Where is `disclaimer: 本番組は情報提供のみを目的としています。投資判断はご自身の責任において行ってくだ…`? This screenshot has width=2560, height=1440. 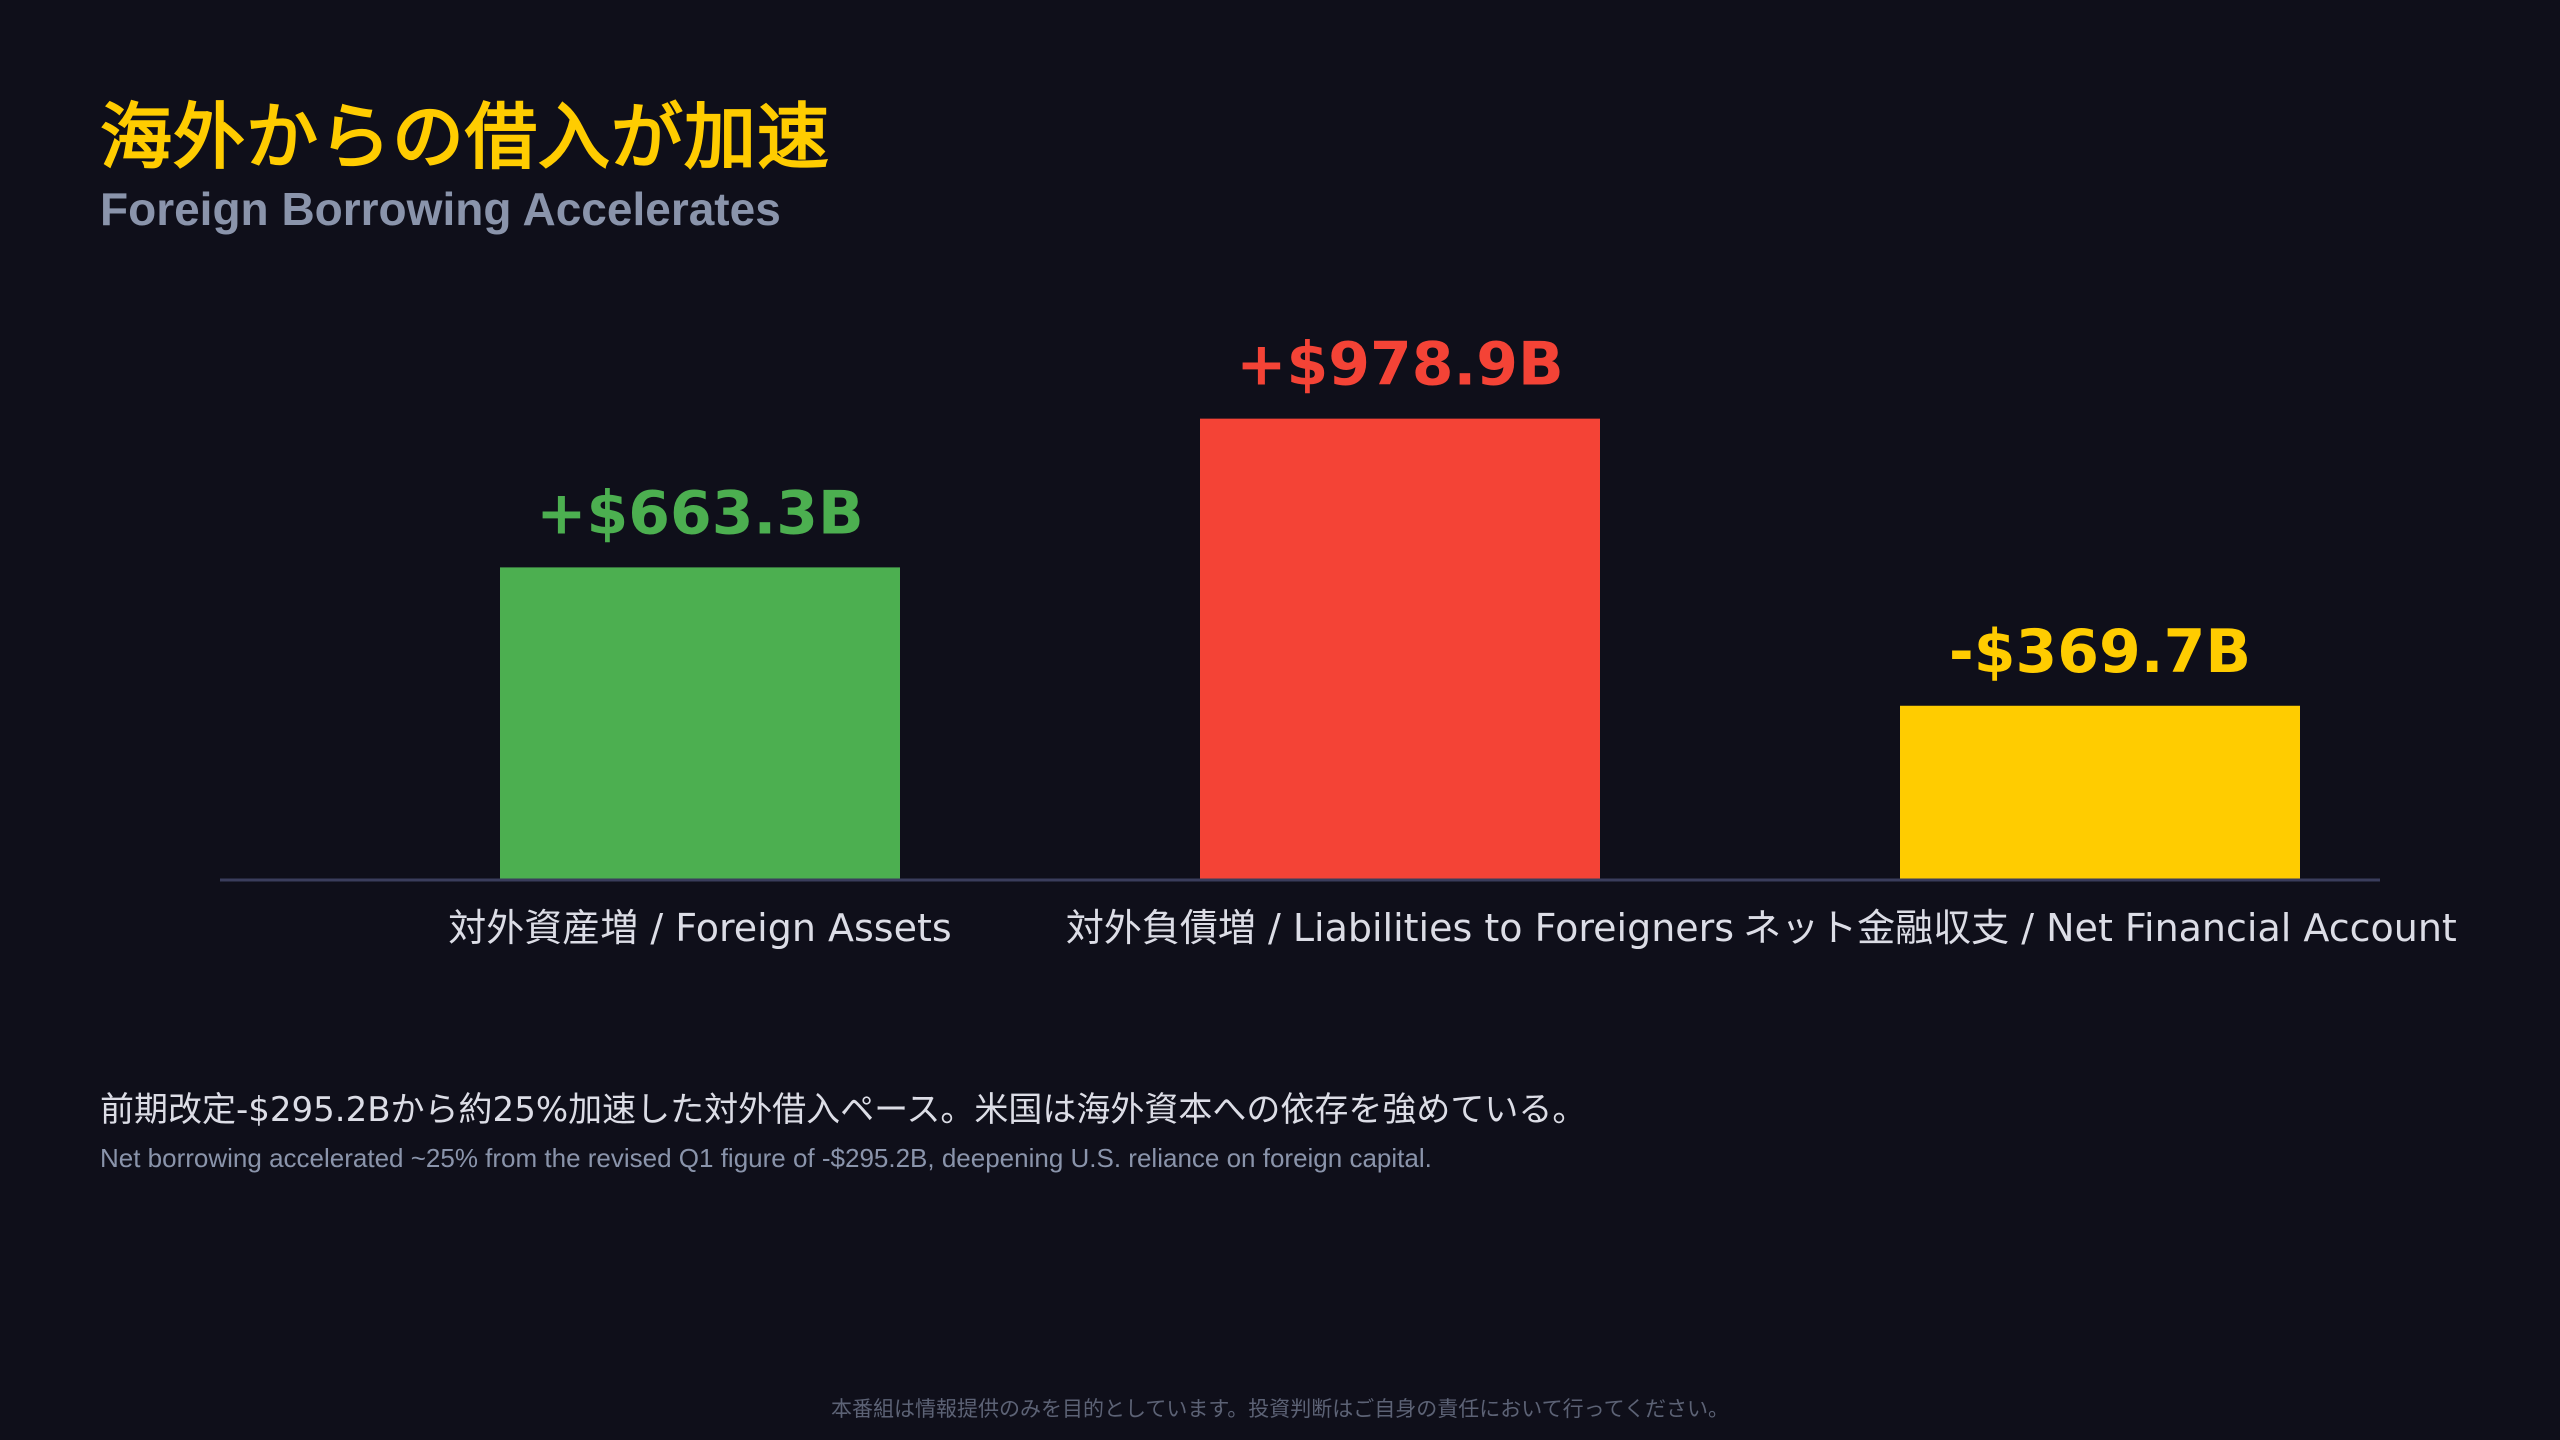
disclaimer: 本番組は情報提供のみを目的としています。投資判断はご自身の責任において行ってくだ… is located at coordinates (1280, 1409).